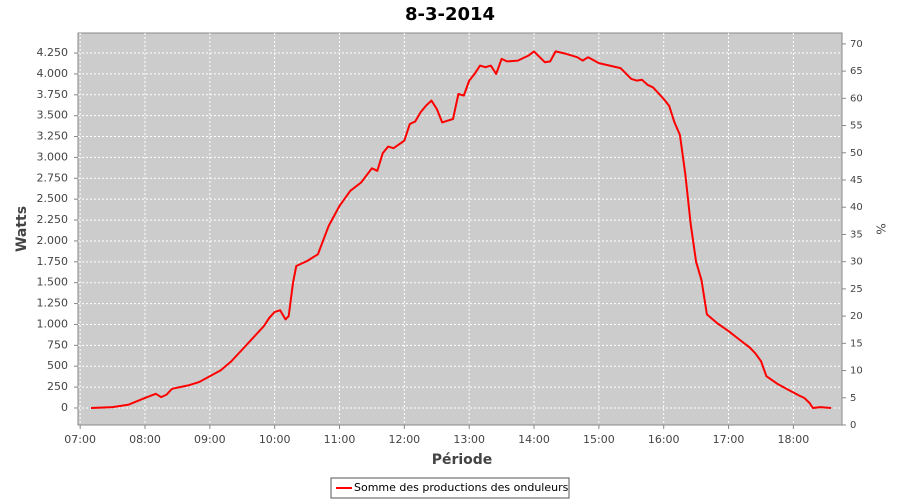  Describe the element at coordinates (853, 398) in the screenshot. I see `y2-tick-label: 5` at that location.